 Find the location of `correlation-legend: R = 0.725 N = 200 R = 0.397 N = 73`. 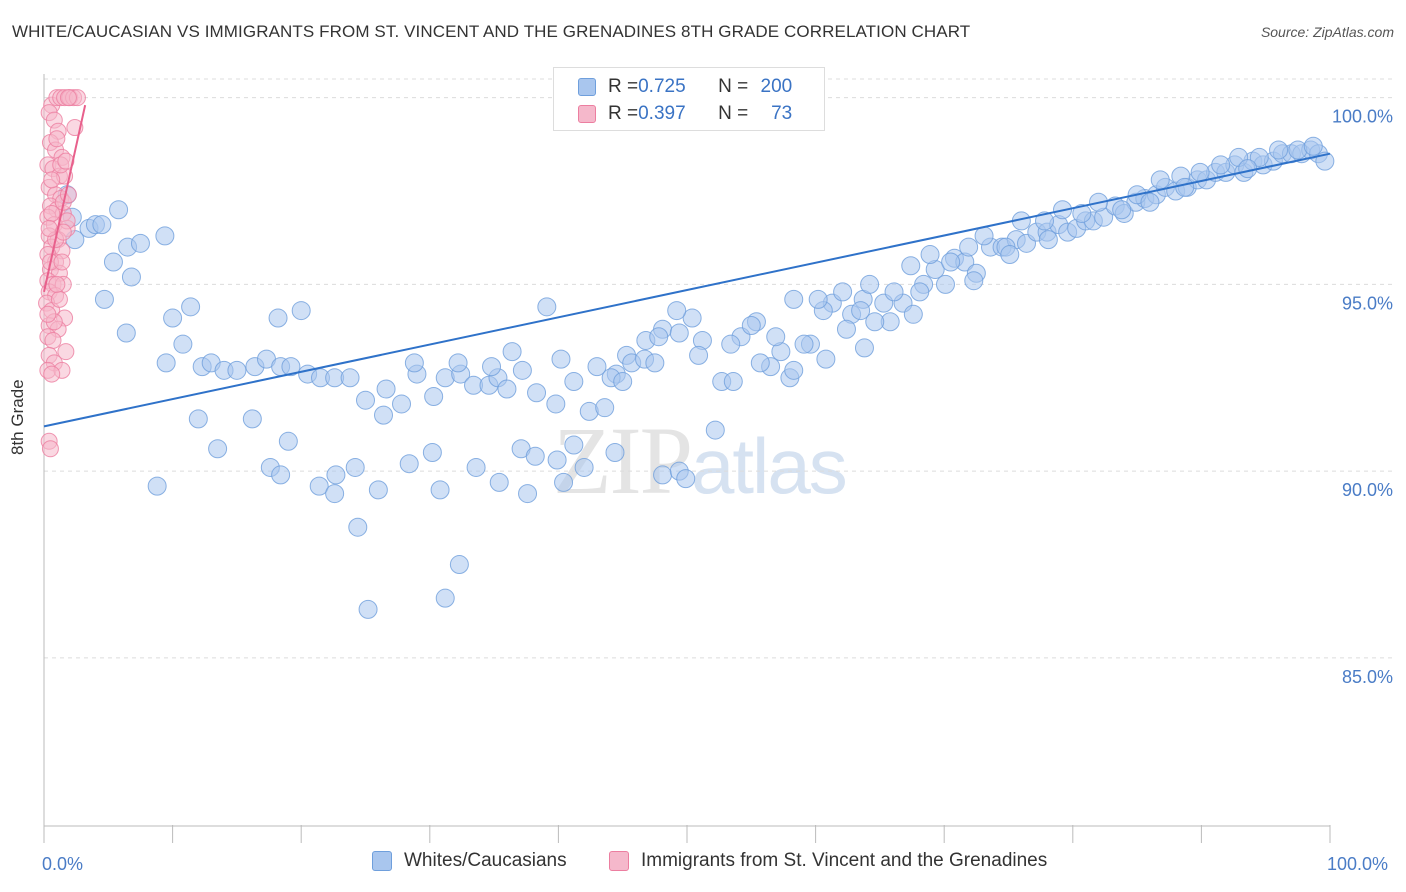

correlation-legend: R = 0.725 N = 200 R = 0.397 N = 73 is located at coordinates (689, 99).